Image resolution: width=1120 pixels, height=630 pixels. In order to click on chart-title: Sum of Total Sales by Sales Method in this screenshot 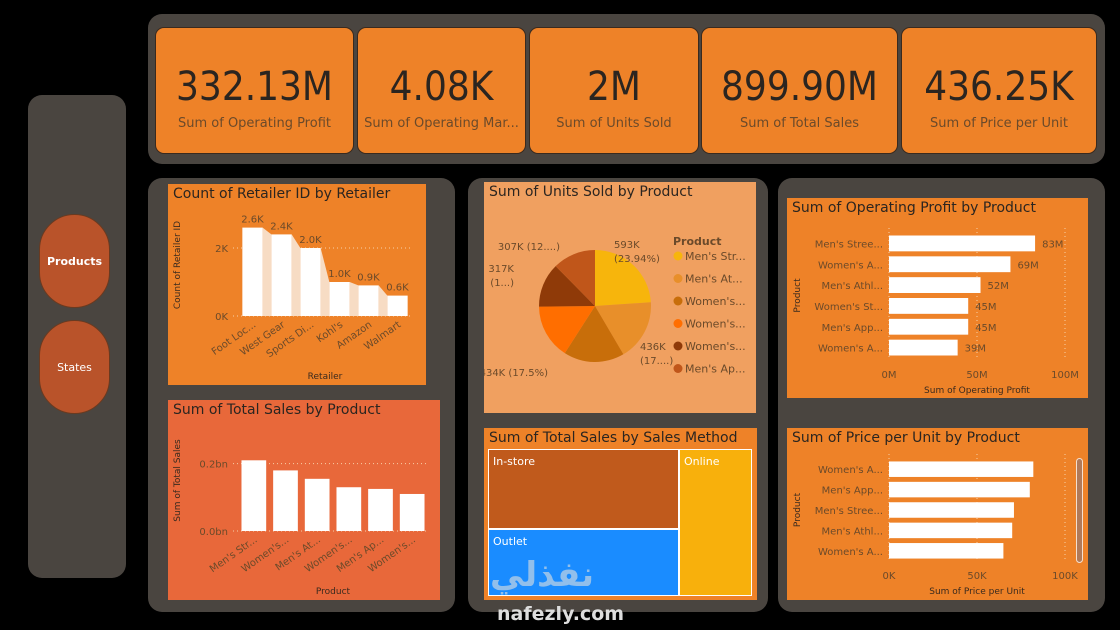, I will do `click(613, 438)`.